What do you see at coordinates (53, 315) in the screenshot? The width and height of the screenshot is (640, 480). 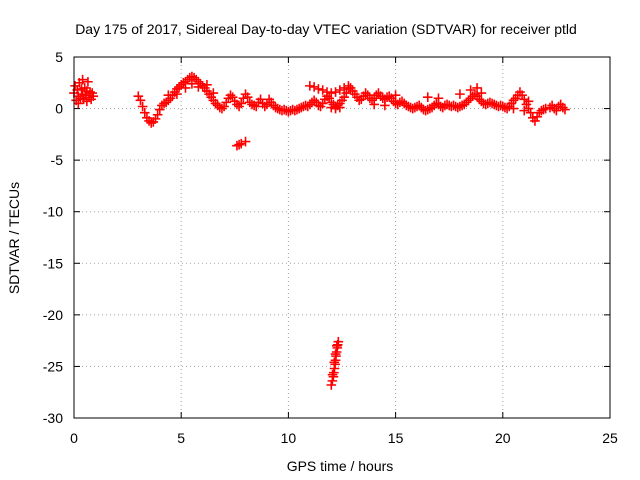 I see `y-tick-label: -20` at bounding box center [53, 315].